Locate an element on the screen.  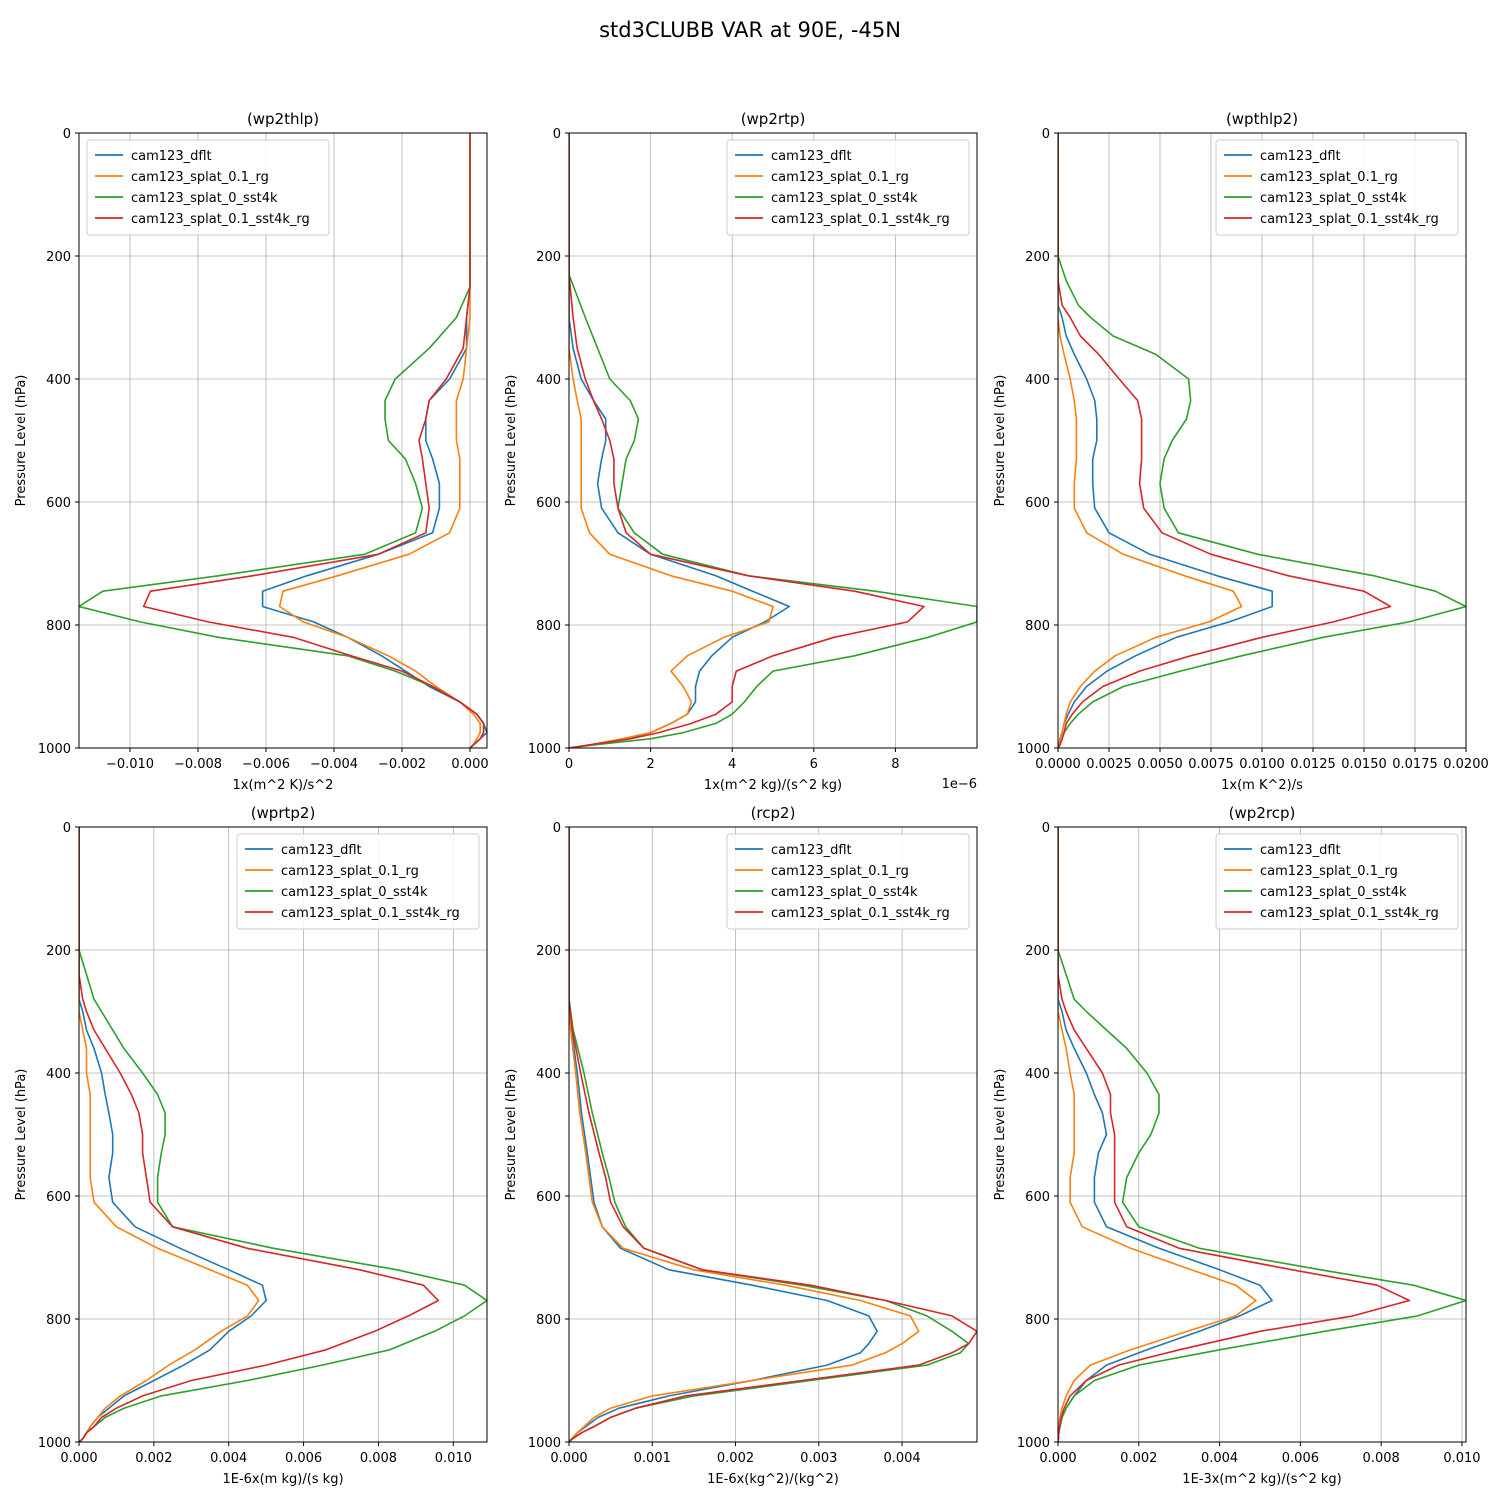
panel-title: (rcp2) is located at coordinates (773, 813).